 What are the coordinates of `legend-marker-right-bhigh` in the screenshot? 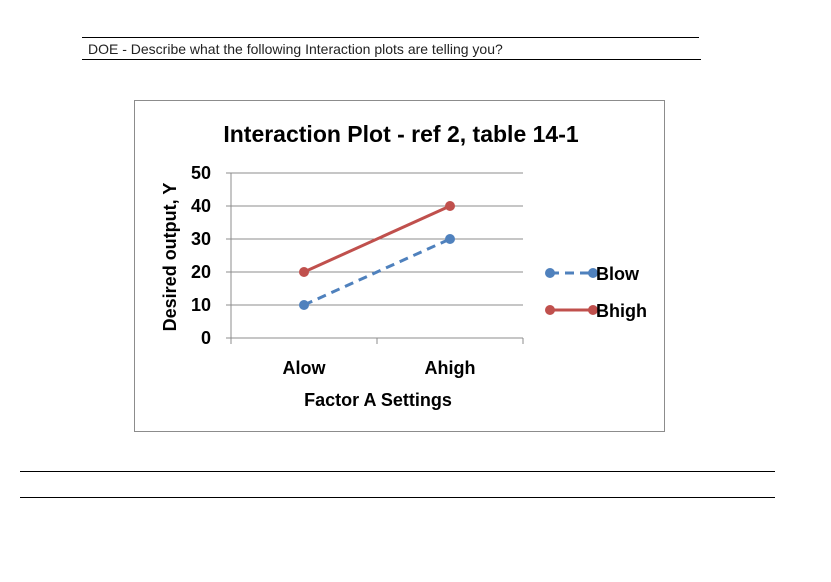 It's located at (593, 310).